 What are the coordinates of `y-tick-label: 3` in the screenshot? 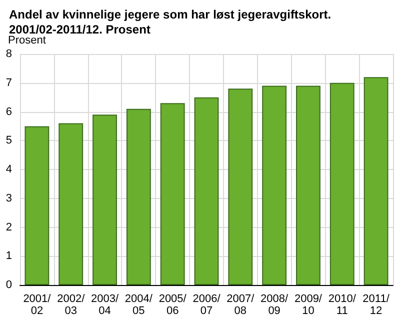 It's located at (9, 198).